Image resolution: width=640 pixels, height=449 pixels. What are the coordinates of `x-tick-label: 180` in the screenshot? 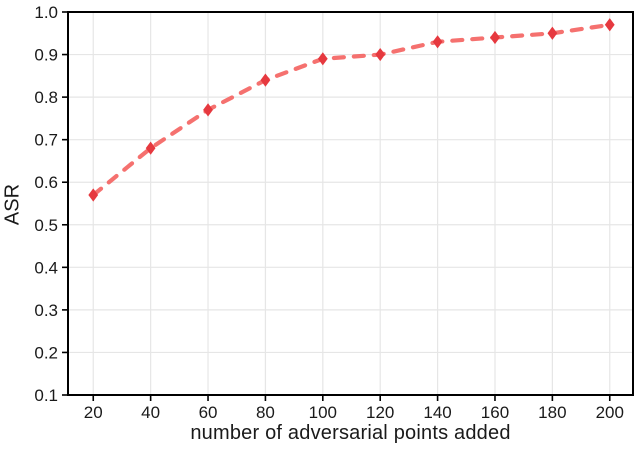 It's located at (552, 412).